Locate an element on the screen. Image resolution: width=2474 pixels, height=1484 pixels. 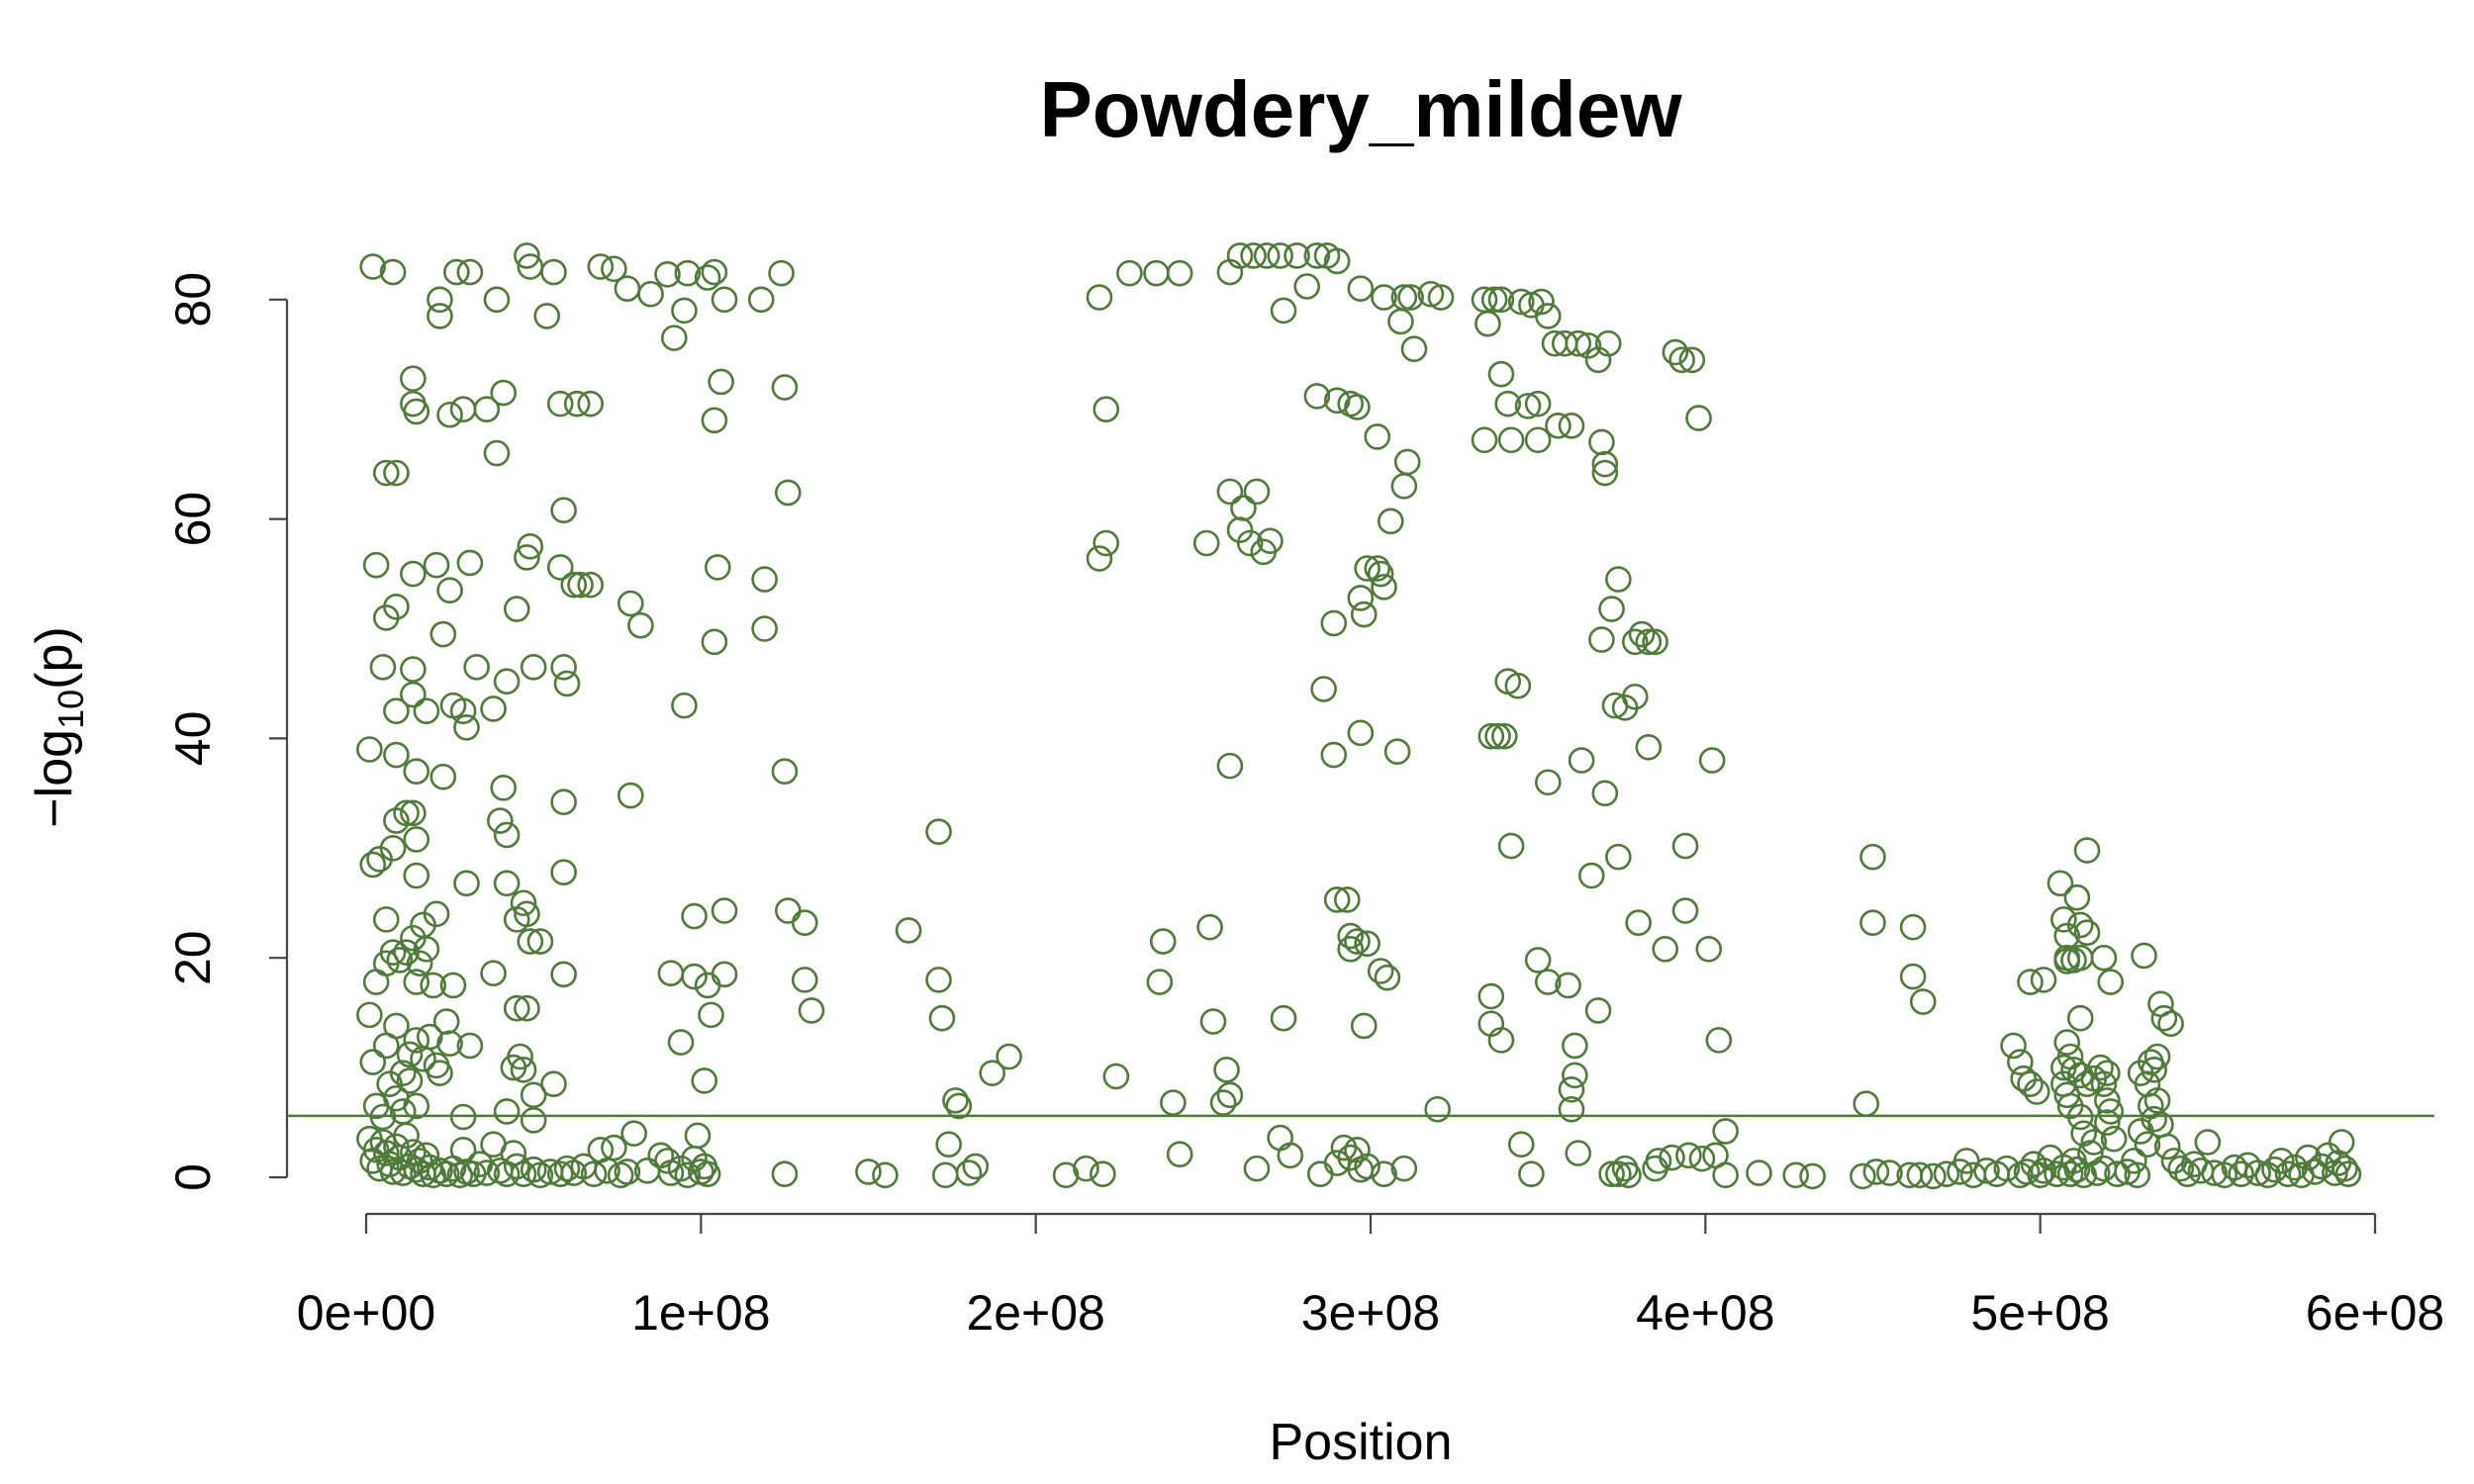
x-tick-label: 0e+00 is located at coordinates (366, 1313).